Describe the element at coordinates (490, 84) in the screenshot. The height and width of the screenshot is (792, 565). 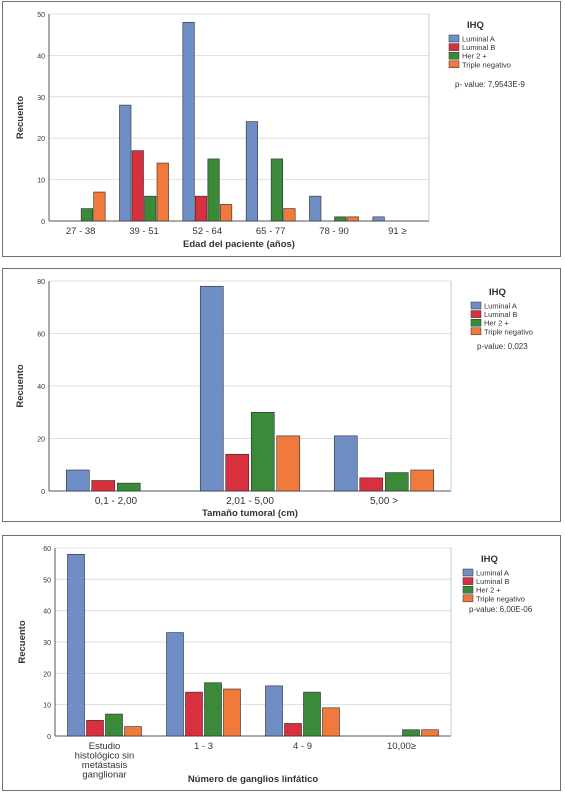
I see `p-value-annotation: p- value: 7,9543E-9` at that location.